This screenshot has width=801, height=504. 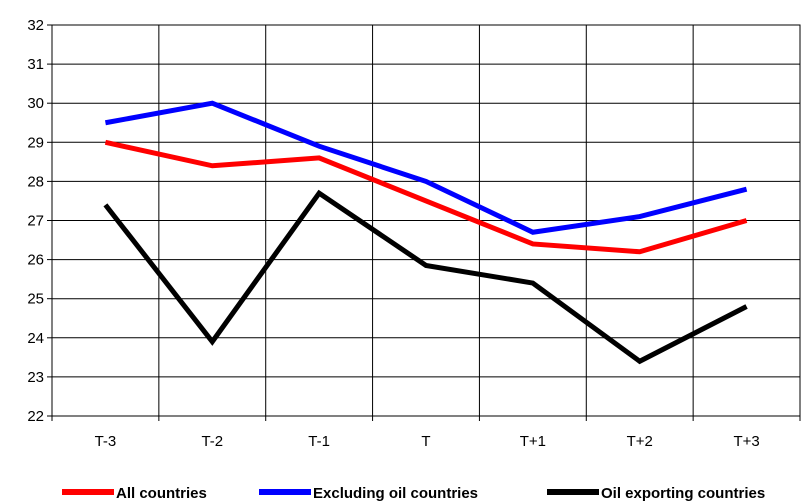 What do you see at coordinates (395, 493) in the screenshot?
I see `legend-label: Excluding oil countries` at bounding box center [395, 493].